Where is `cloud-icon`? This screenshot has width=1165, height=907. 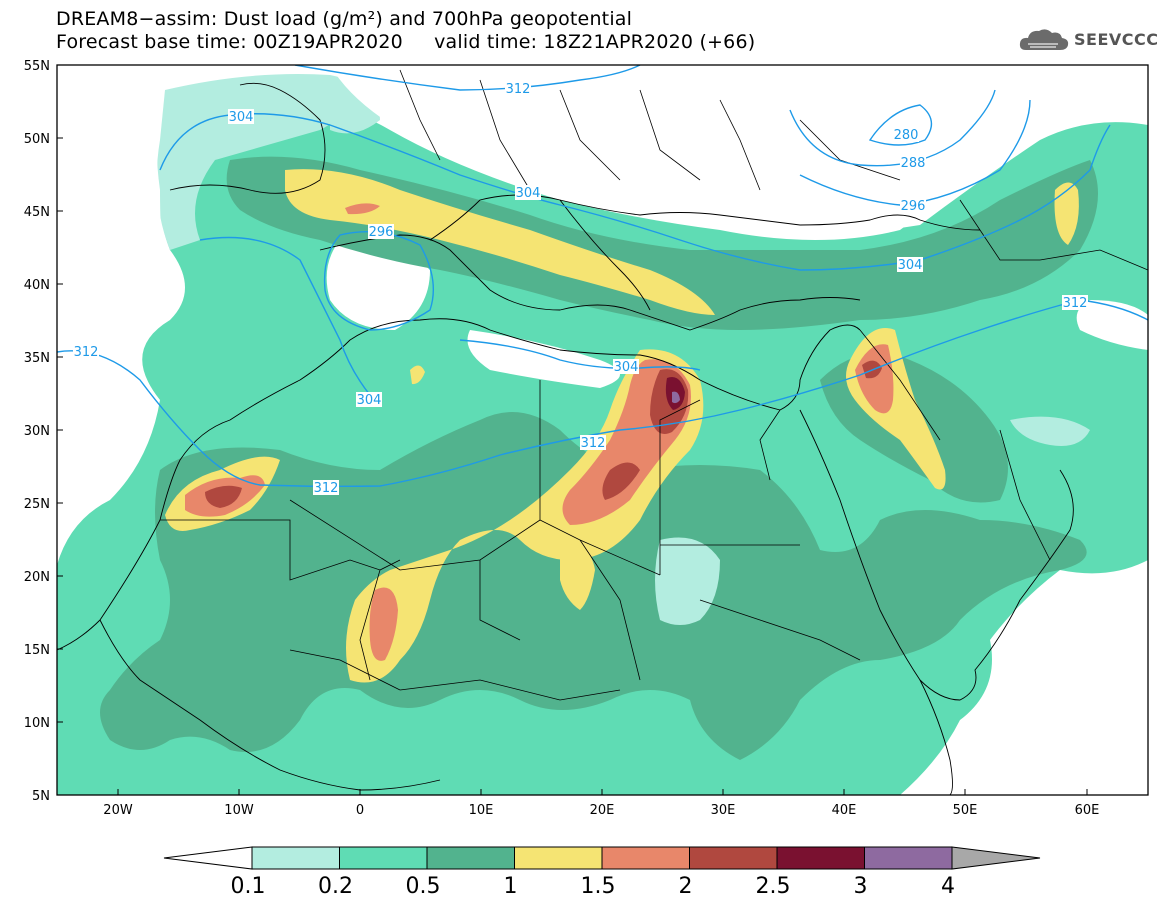
cloud-icon is located at coordinates (1044, 39).